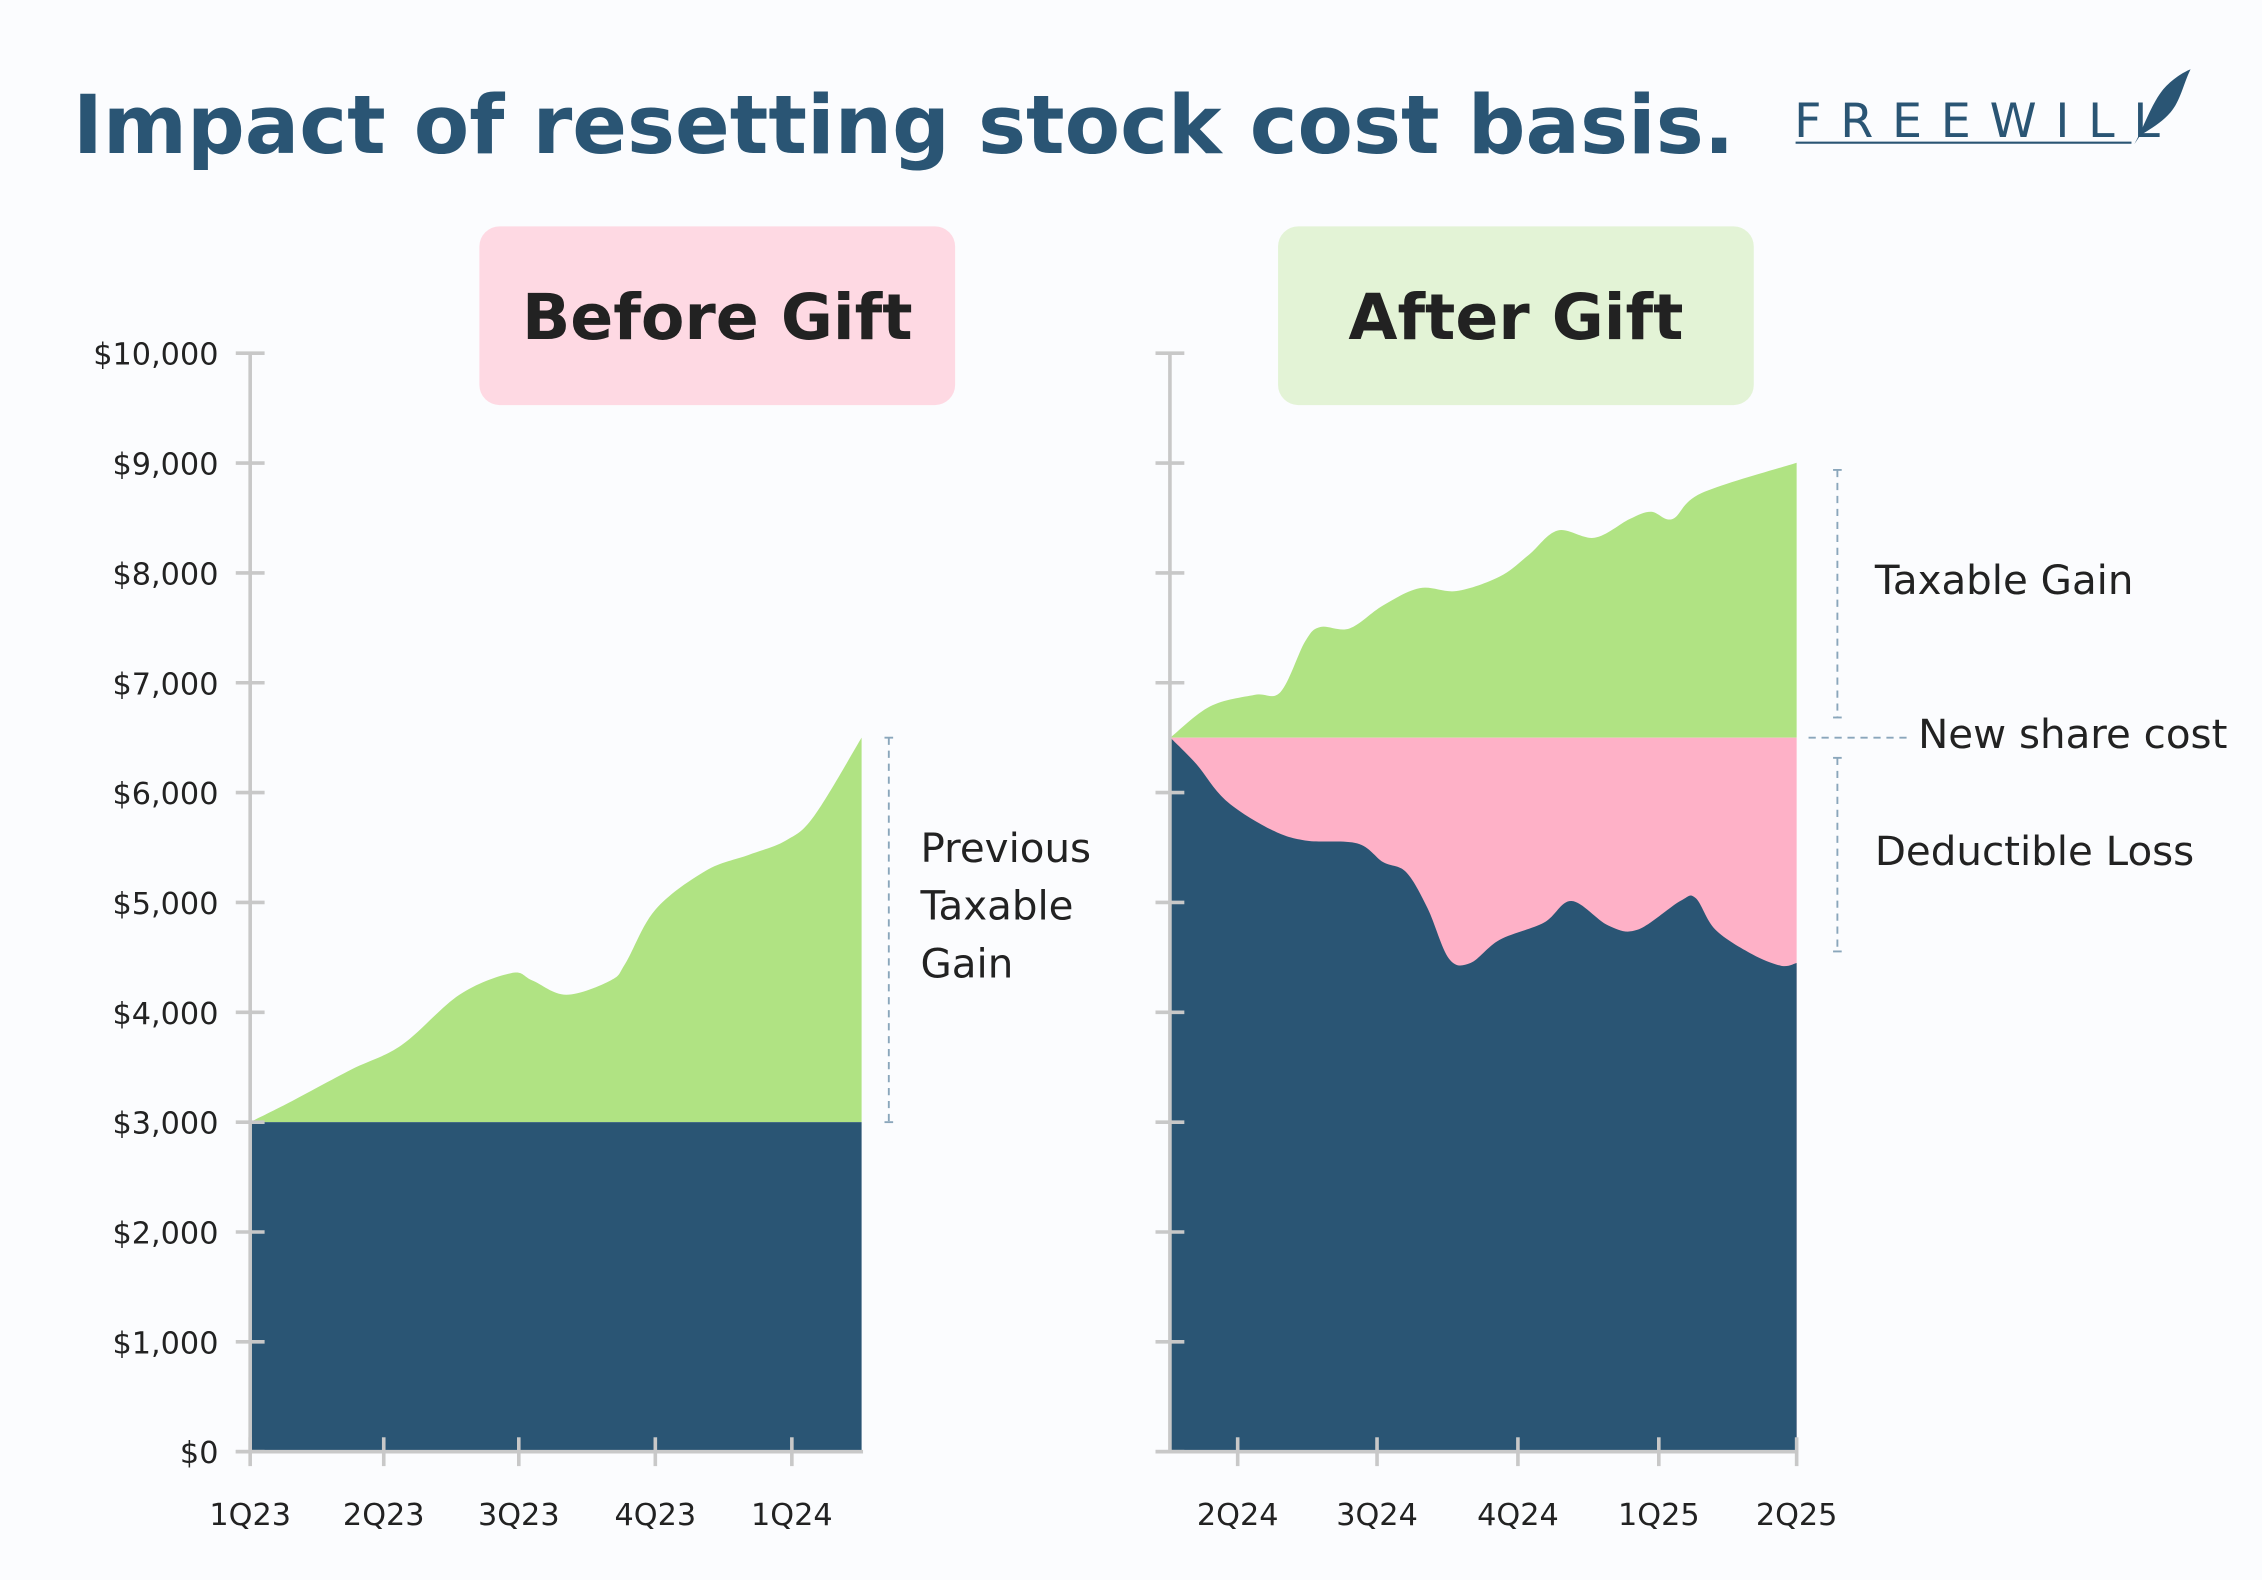 This screenshot has height=1580, width=2262. What do you see at coordinates (519, 1515) in the screenshot?
I see `x-tick-label-3Q23: 3Q23` at bounding box center [519, 1515].